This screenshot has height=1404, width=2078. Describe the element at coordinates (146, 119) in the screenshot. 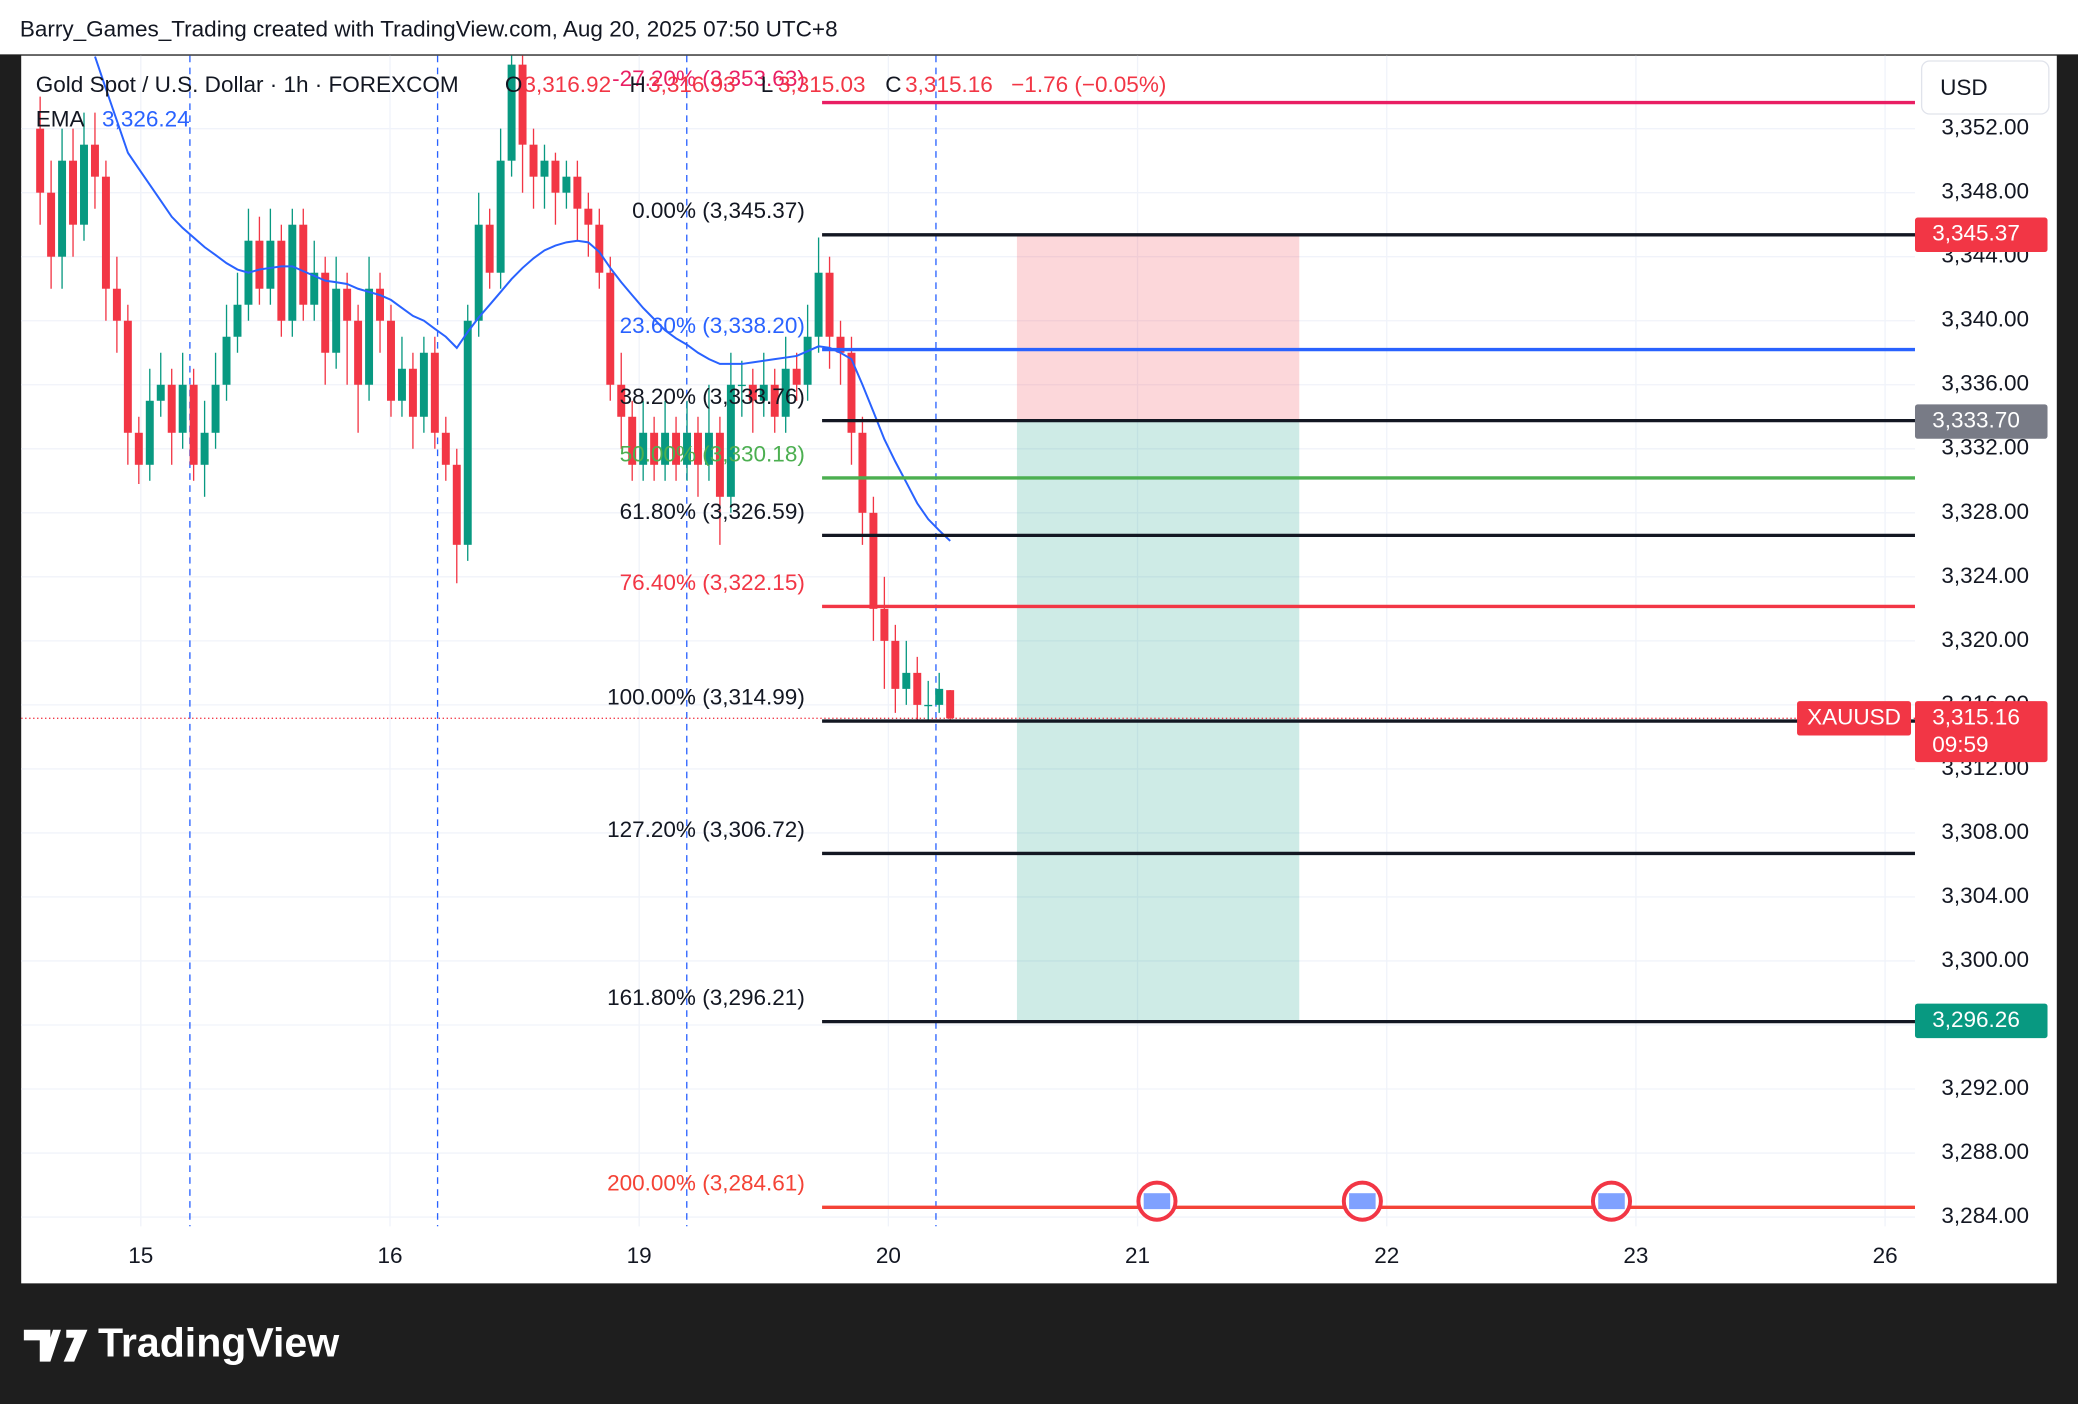

I see `ema-value: 3,326.24` at that location.